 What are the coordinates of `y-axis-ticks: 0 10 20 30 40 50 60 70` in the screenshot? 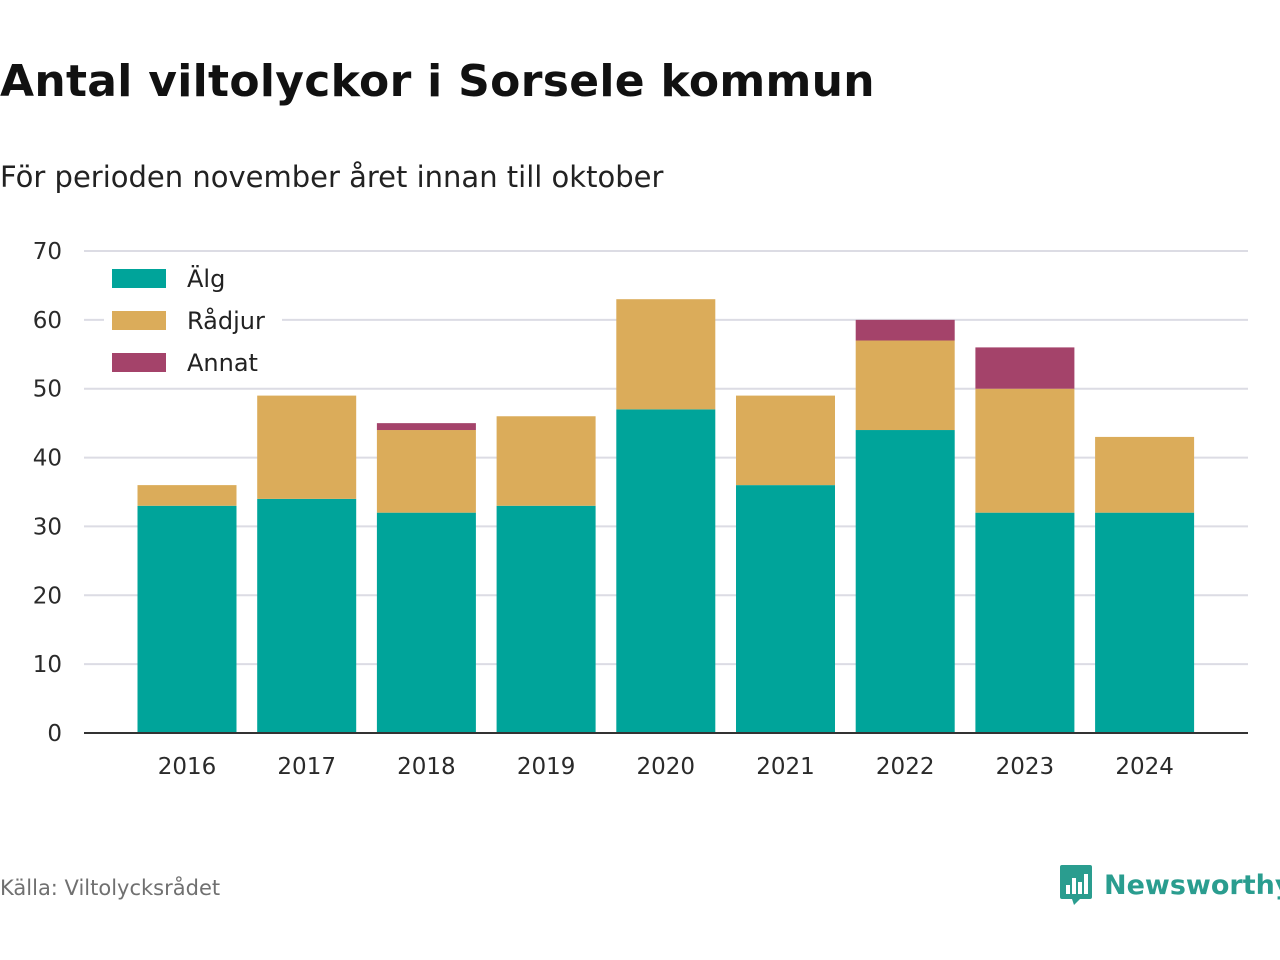 It's located at (47, 493).